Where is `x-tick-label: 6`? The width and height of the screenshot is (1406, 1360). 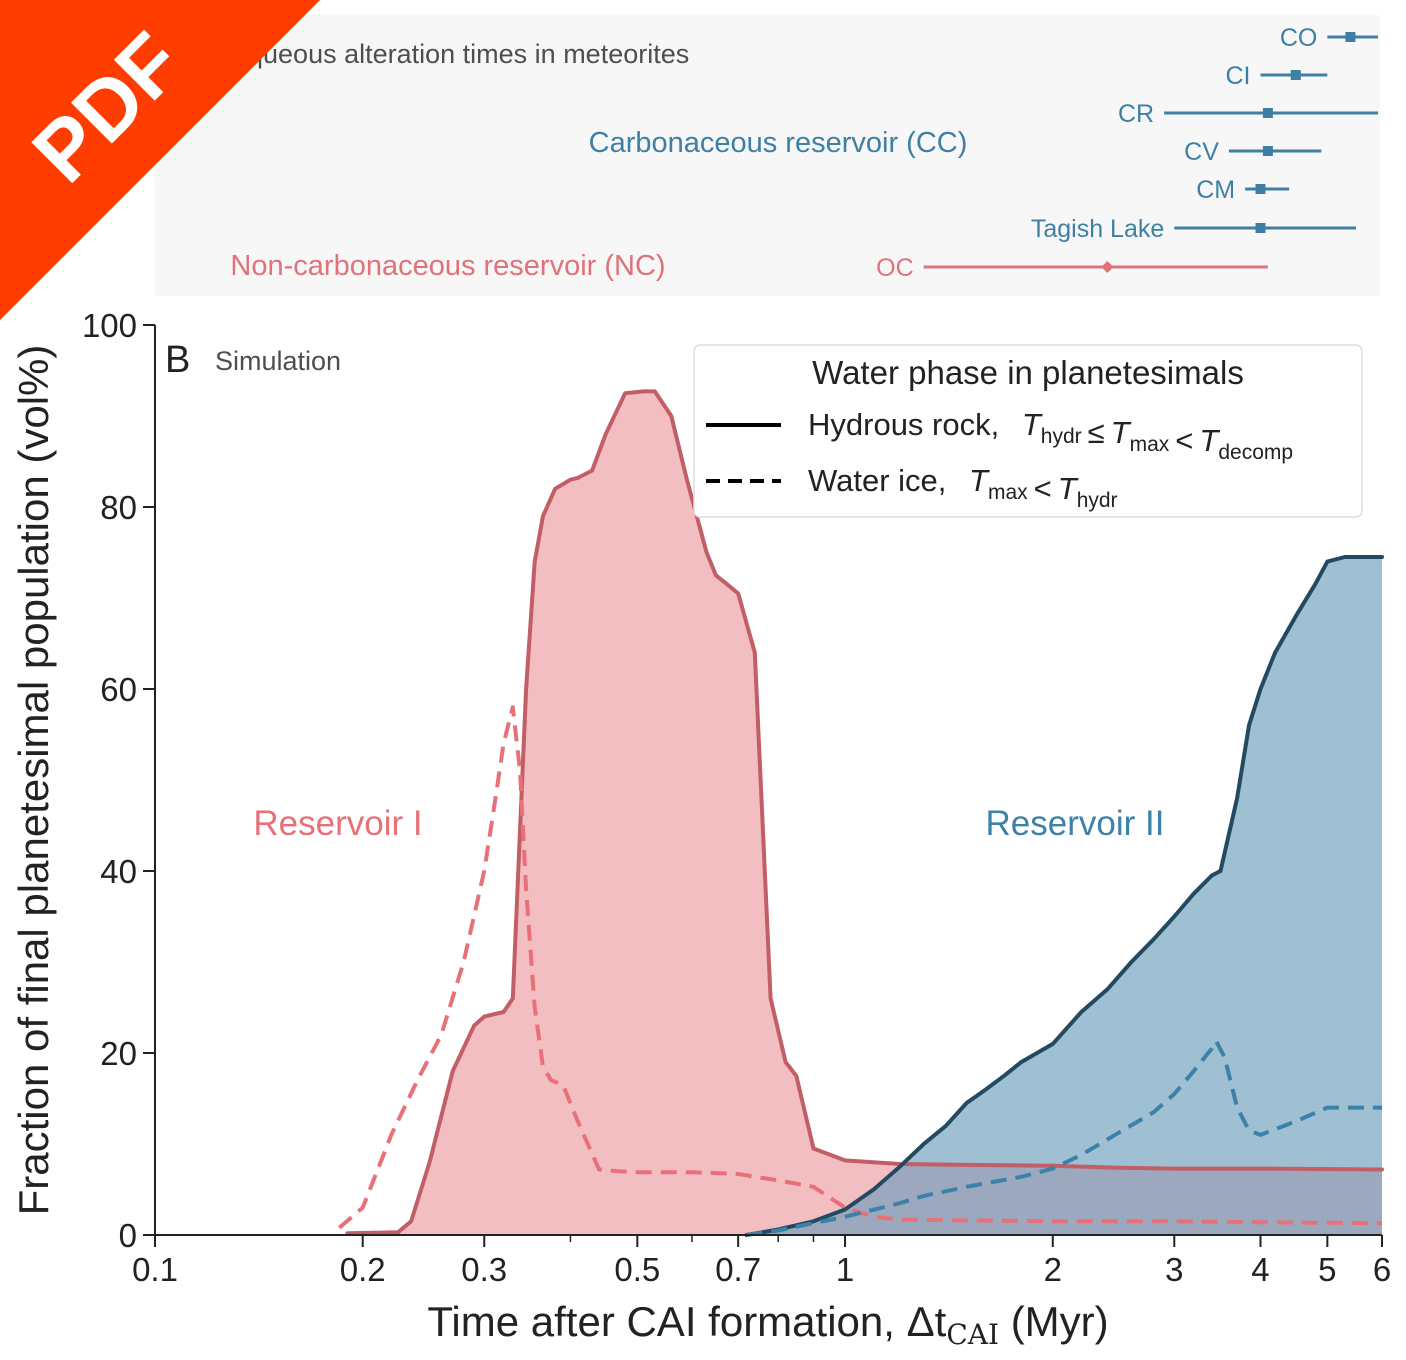
x-tick-label: 6 is located at coordinates (1382, 1269).